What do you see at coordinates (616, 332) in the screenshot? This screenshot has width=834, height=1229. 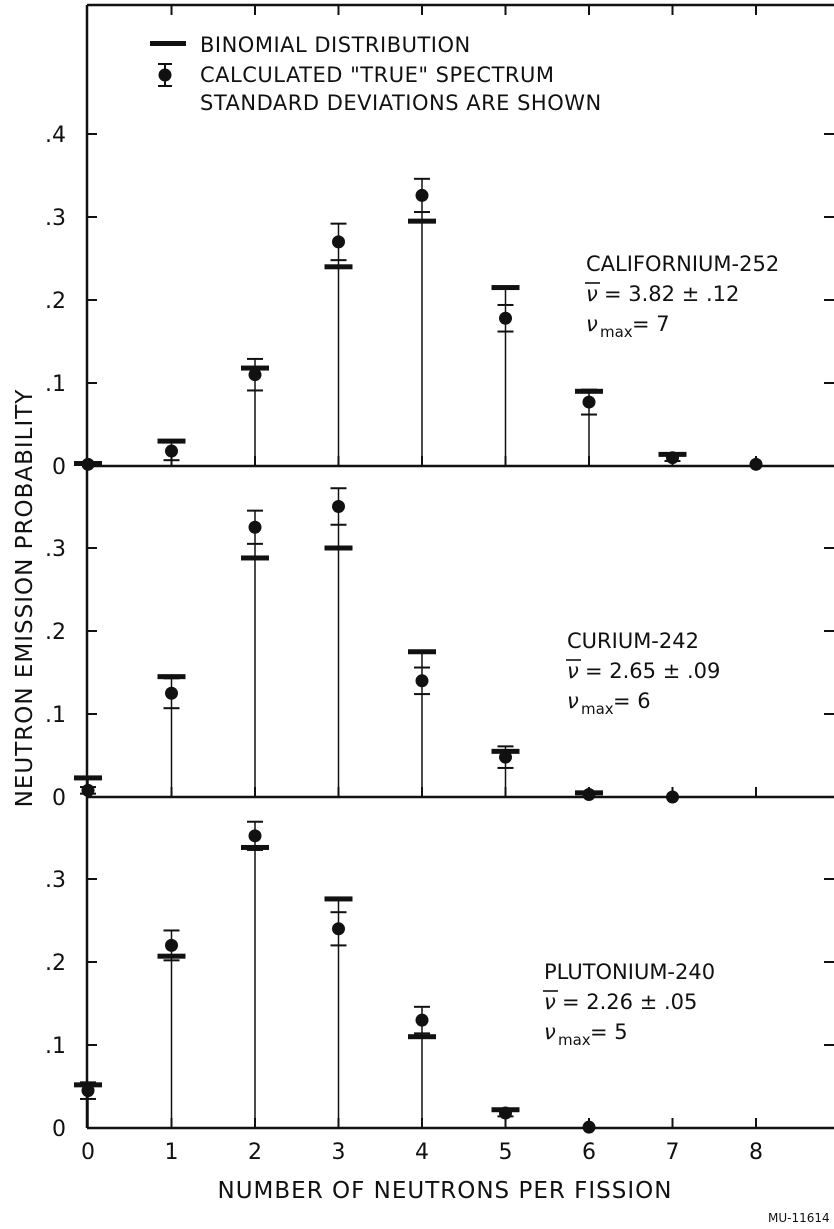 I see `nu-max-subscript-p0: max` at bounding box center [616, 332].